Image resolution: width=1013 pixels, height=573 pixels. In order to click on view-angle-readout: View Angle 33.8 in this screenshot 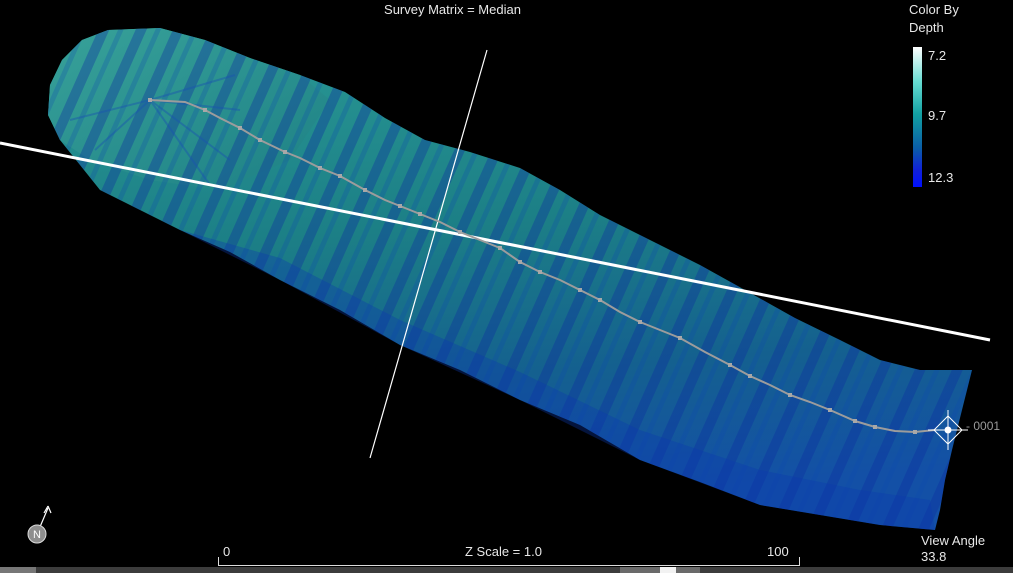, I will do `click(953, 549)`.